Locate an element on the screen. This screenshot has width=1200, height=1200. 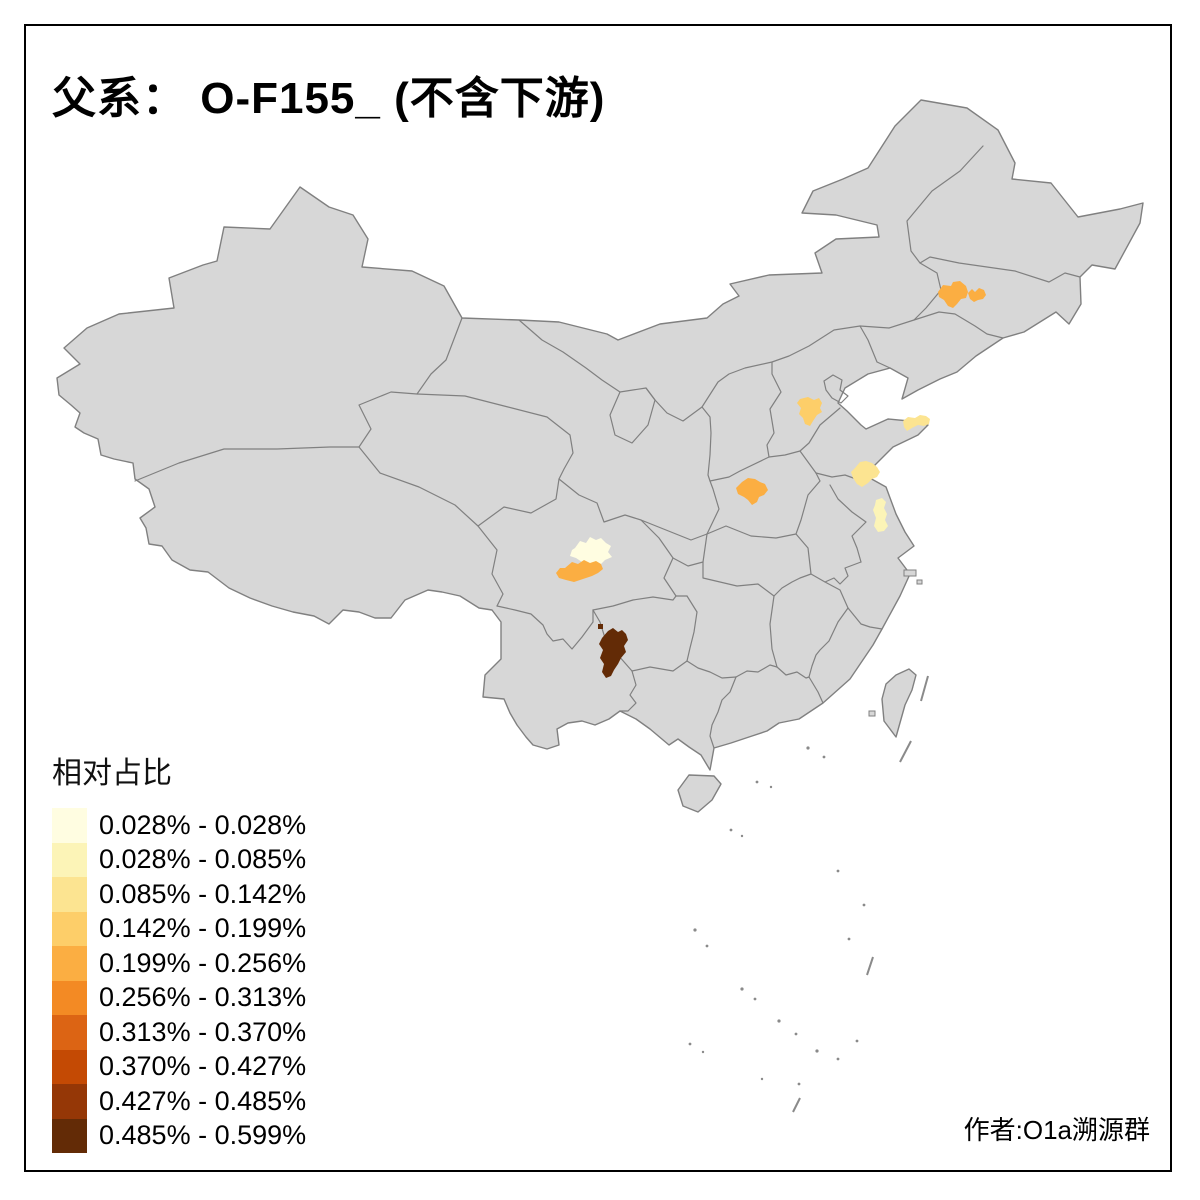
legend-row: 0.142% - 0.199% is located at coordinates (179, 928).